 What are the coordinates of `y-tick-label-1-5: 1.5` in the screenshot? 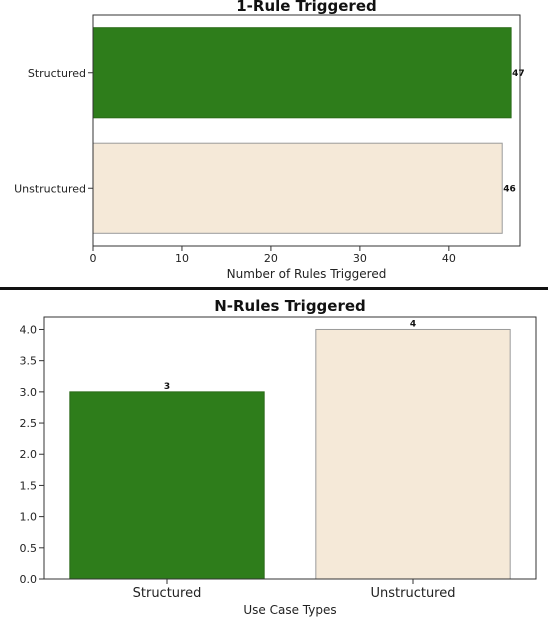 It's located at (29, 485).